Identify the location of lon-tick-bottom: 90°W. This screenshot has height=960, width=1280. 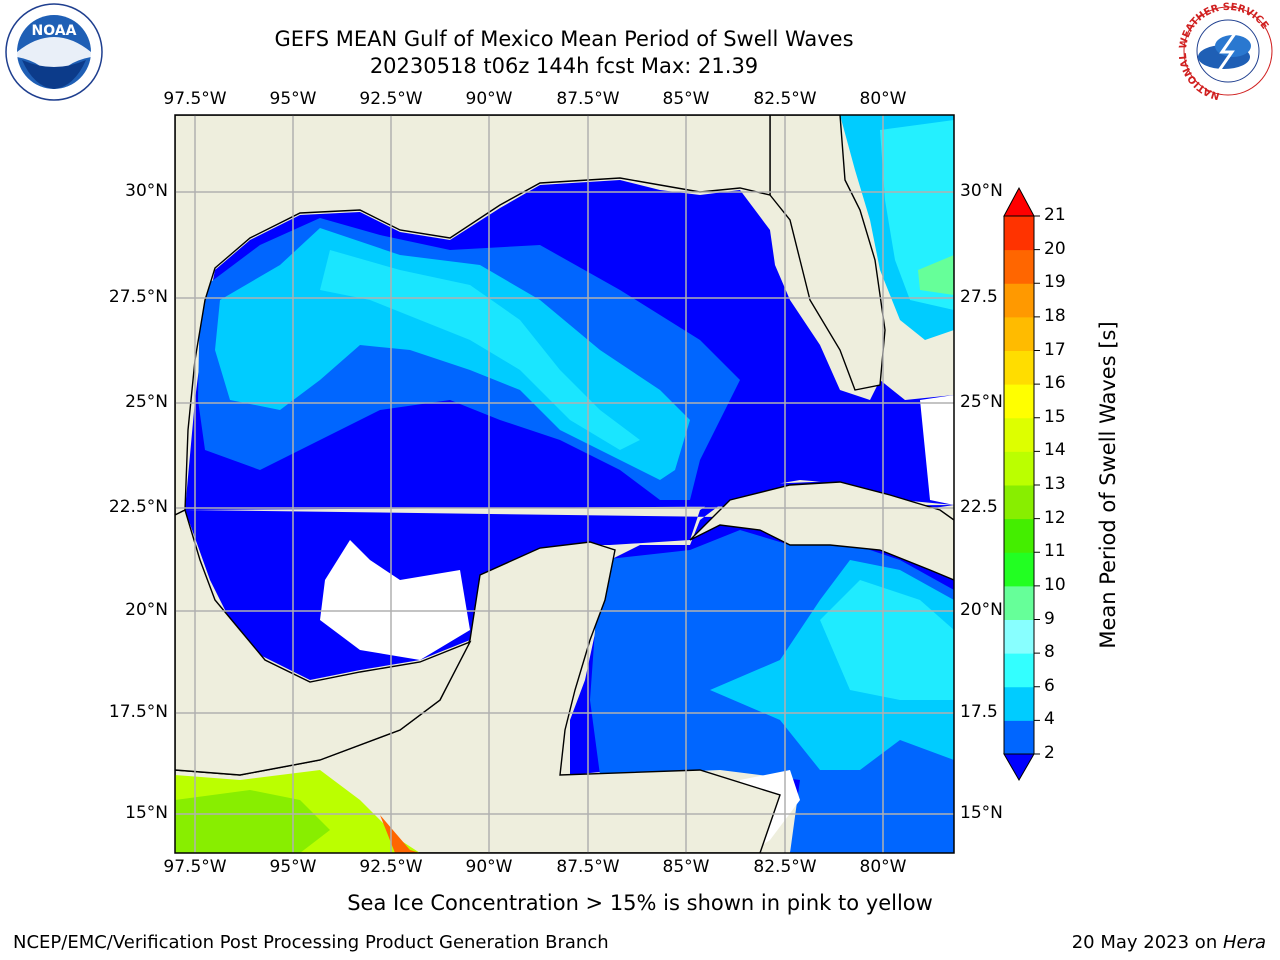
(489, 867).